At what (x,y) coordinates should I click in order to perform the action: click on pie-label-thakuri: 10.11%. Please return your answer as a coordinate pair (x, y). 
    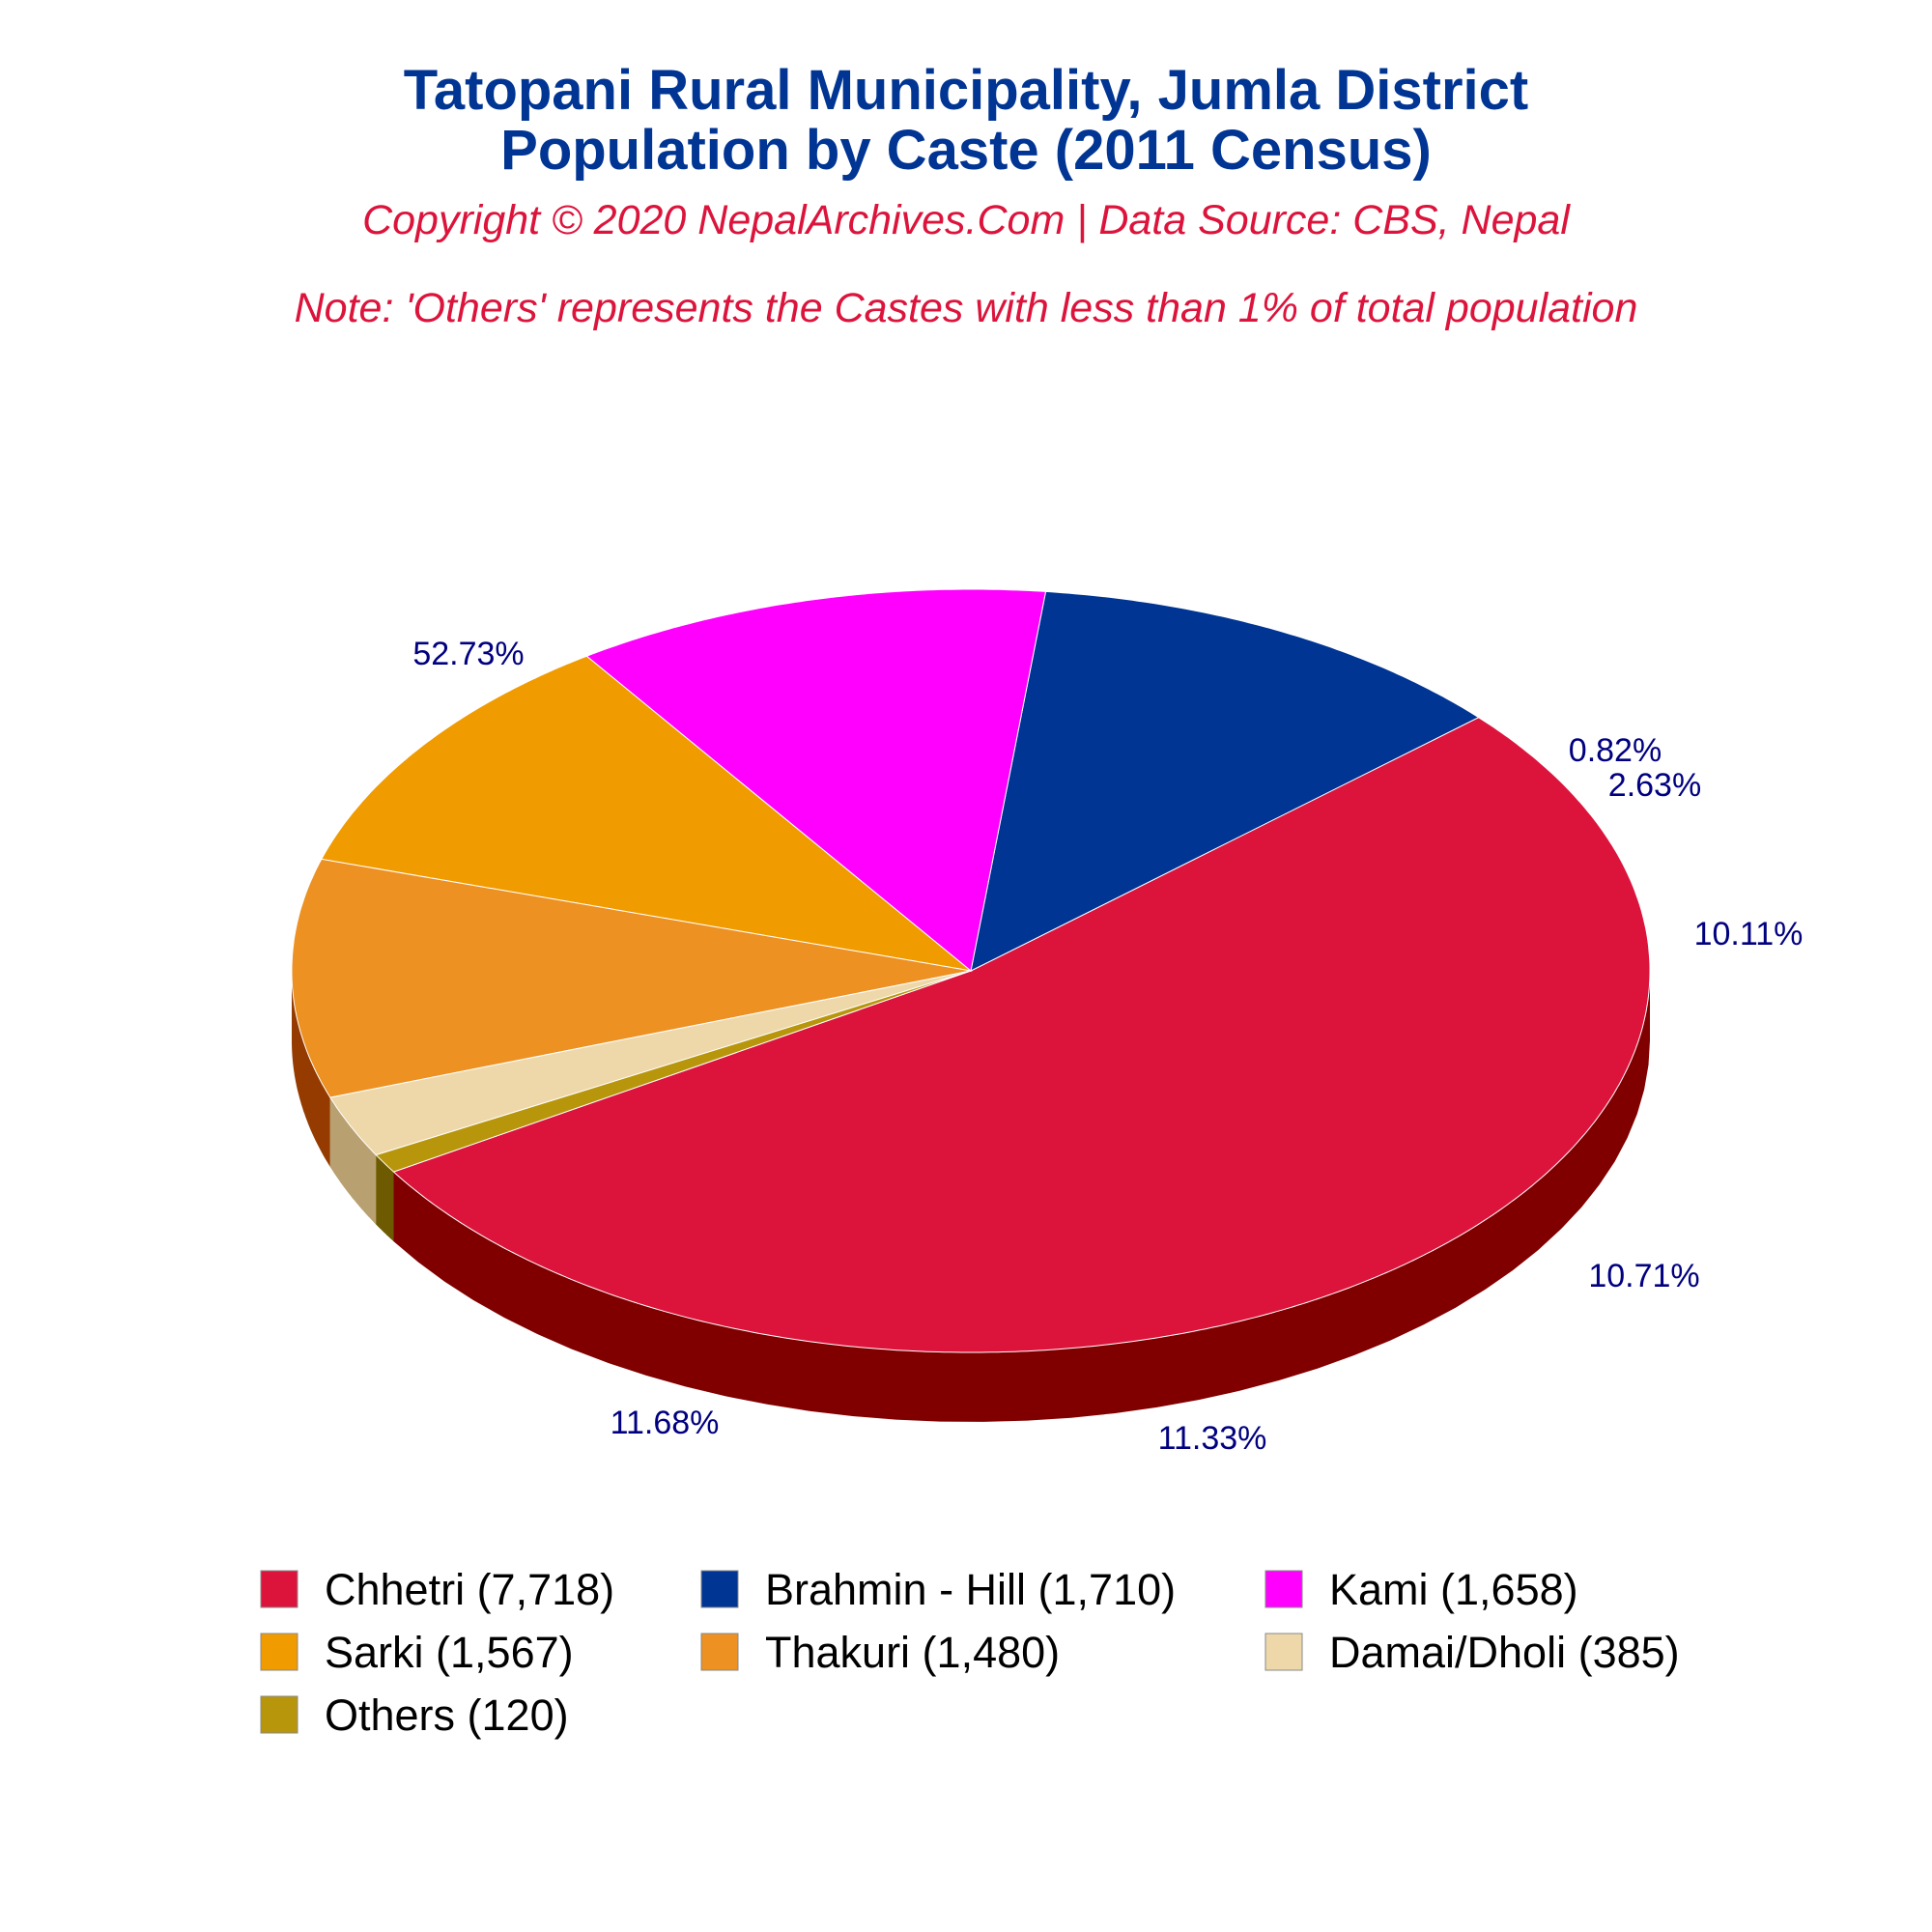
    Looking at the image, I should click on (1749, 934).